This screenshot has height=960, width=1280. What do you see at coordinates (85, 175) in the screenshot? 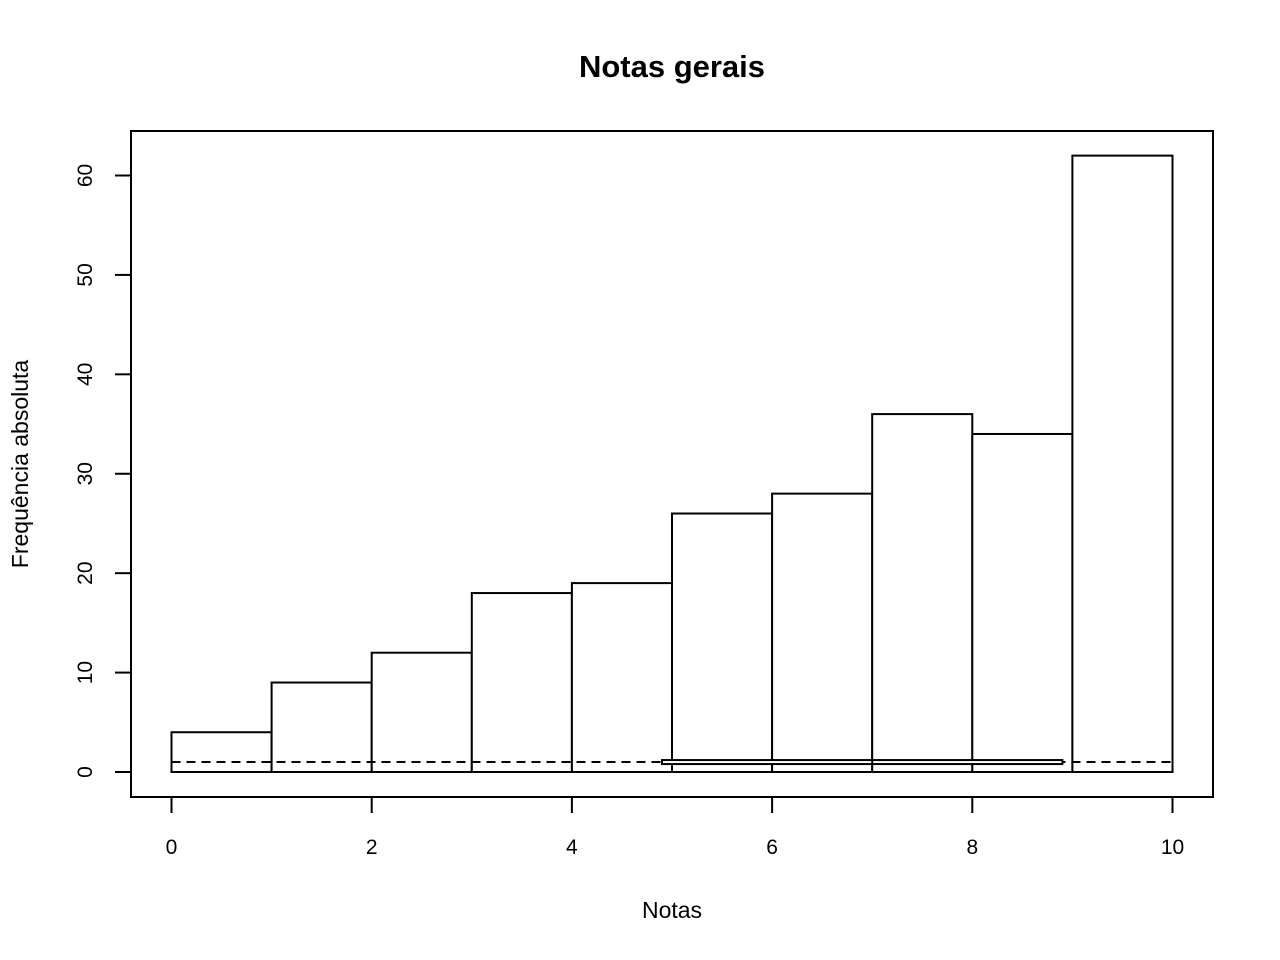
I see `y-tick-label: 60` at bounding box center [85, 175].